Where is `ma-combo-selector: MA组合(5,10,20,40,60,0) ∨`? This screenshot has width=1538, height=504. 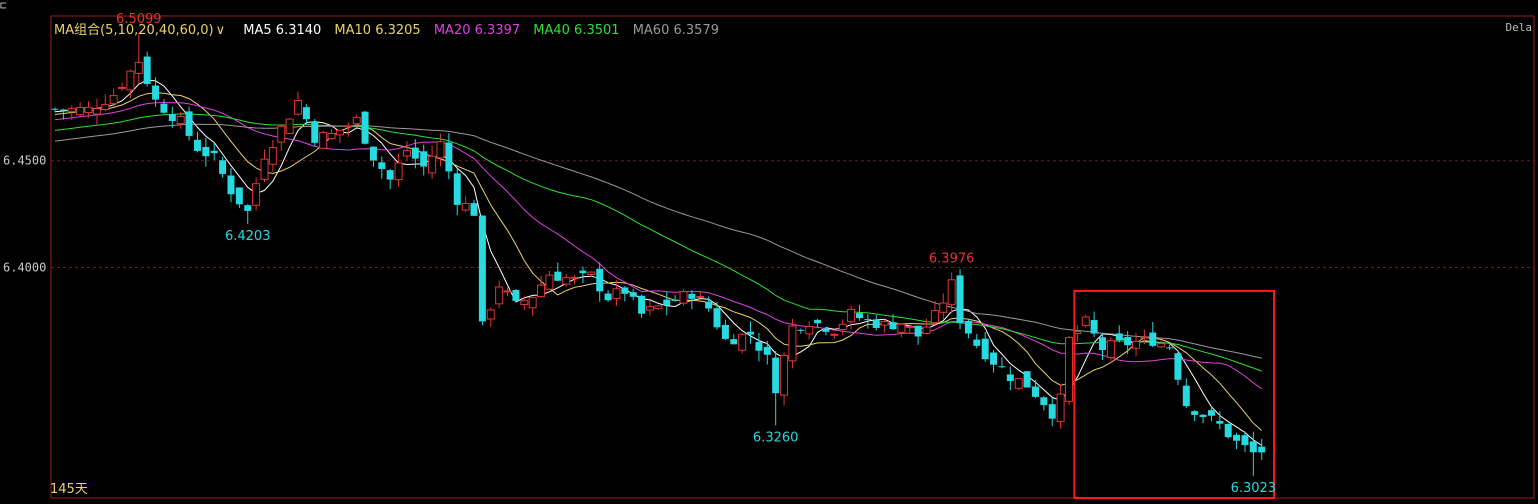
ma-combo-selector: MA组合(5,10,20,40,60,0) ∨ is located at coordinates (141, 30).